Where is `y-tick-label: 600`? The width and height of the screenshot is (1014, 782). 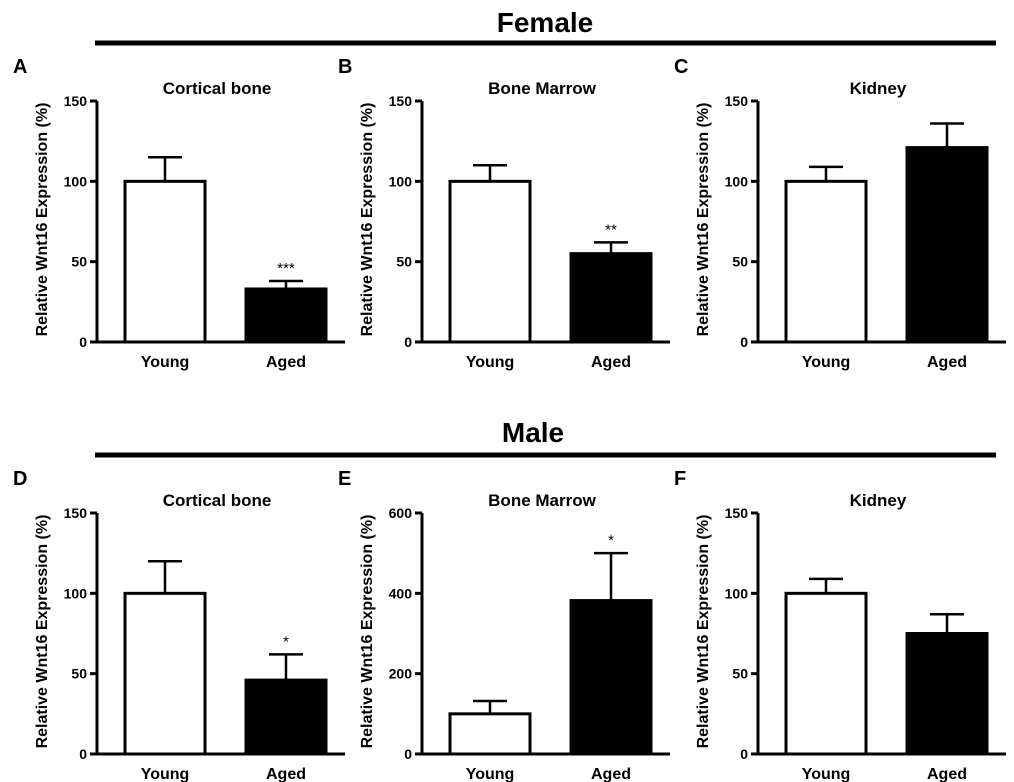
y-tick-label: 600 is located at coordinates (401, 513).